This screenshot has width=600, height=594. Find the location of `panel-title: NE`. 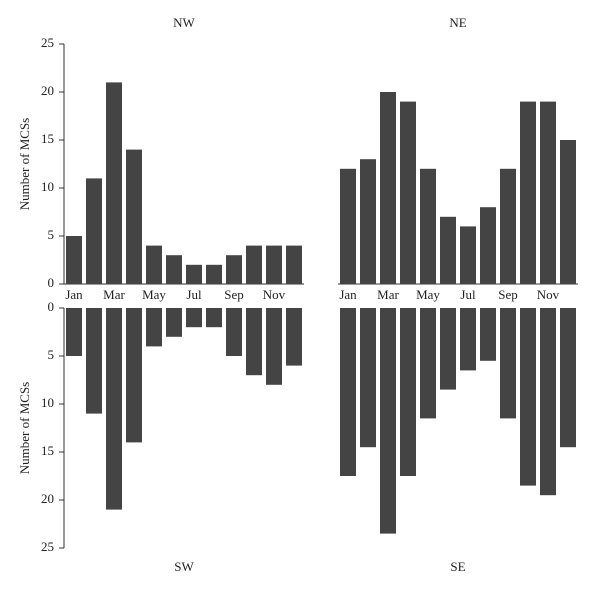

panel-title: NE is located at coordinates (457, 22).